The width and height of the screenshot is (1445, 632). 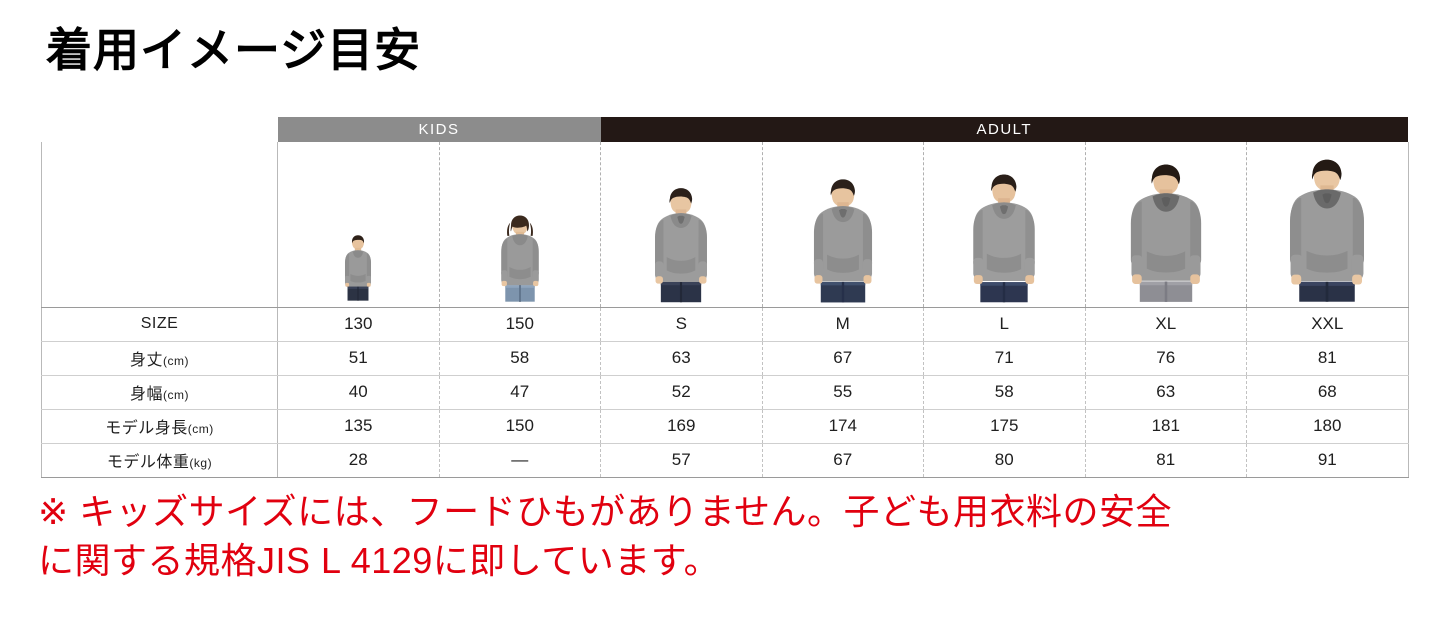 I want to click on model-figure-m, so click(x=843, y=241).